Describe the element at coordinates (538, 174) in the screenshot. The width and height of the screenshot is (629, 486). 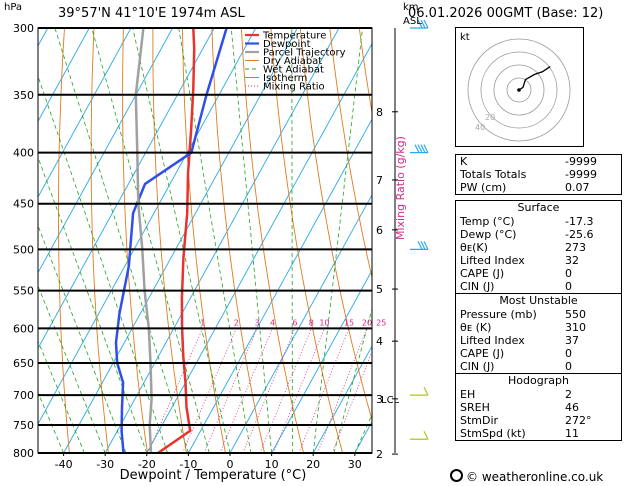
I see `indices-table-top: K -9999 Totals Totals -9999 PW (cm) 0.07` at that location.